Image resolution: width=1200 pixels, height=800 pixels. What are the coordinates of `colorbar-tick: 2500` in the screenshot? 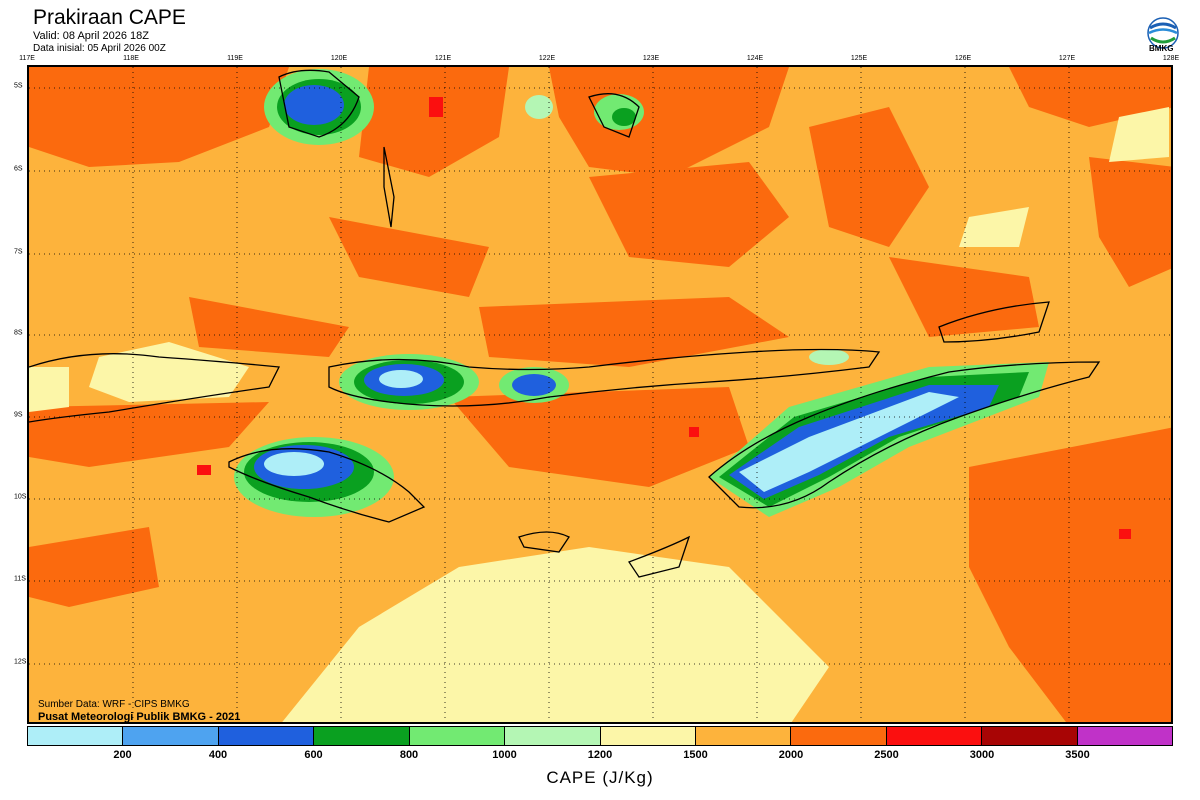 It's located at (886, 755).